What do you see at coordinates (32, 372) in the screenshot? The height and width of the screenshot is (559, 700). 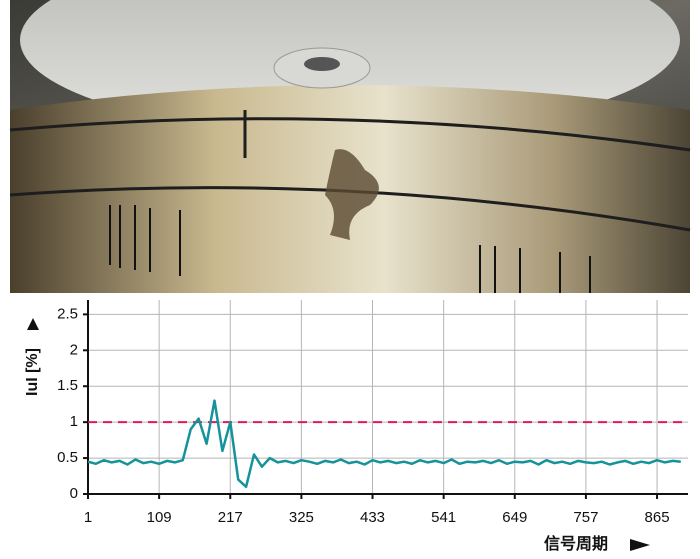 I see `y-axis-label: IuI [%]` at bounding box center [32, 372].